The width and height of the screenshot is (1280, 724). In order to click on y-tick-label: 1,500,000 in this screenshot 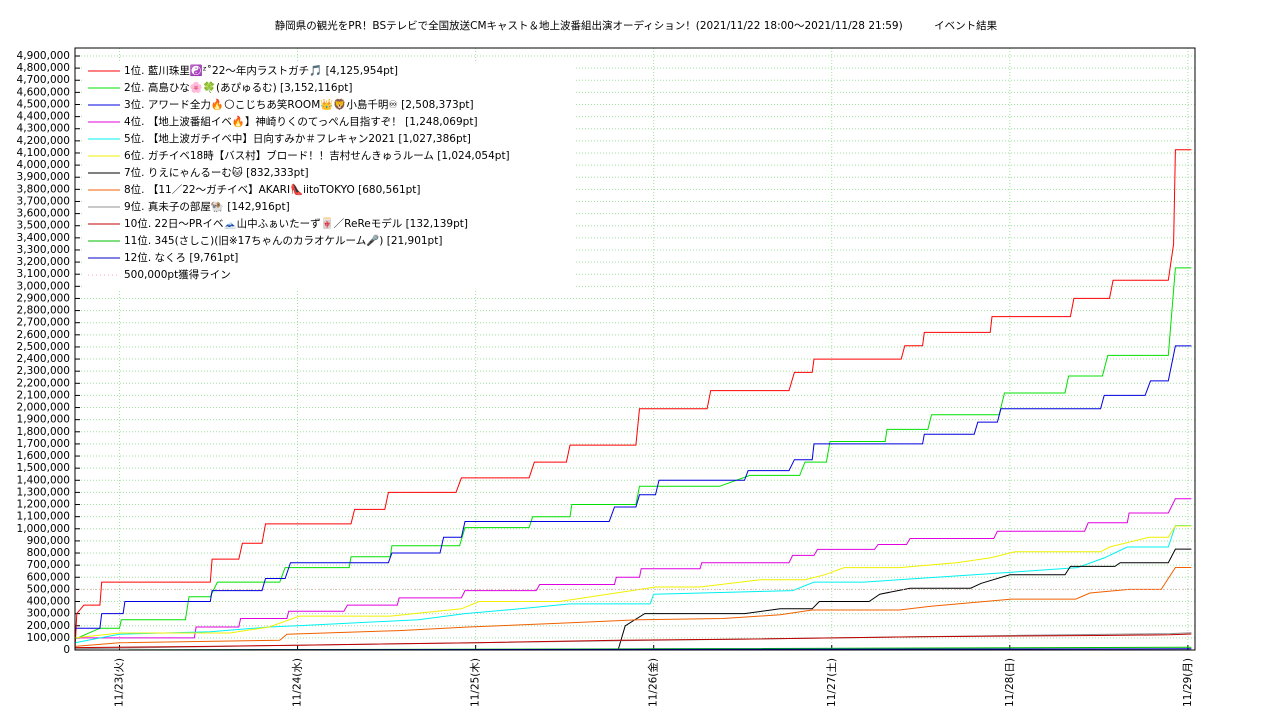, I will do `click(43, 468)`.